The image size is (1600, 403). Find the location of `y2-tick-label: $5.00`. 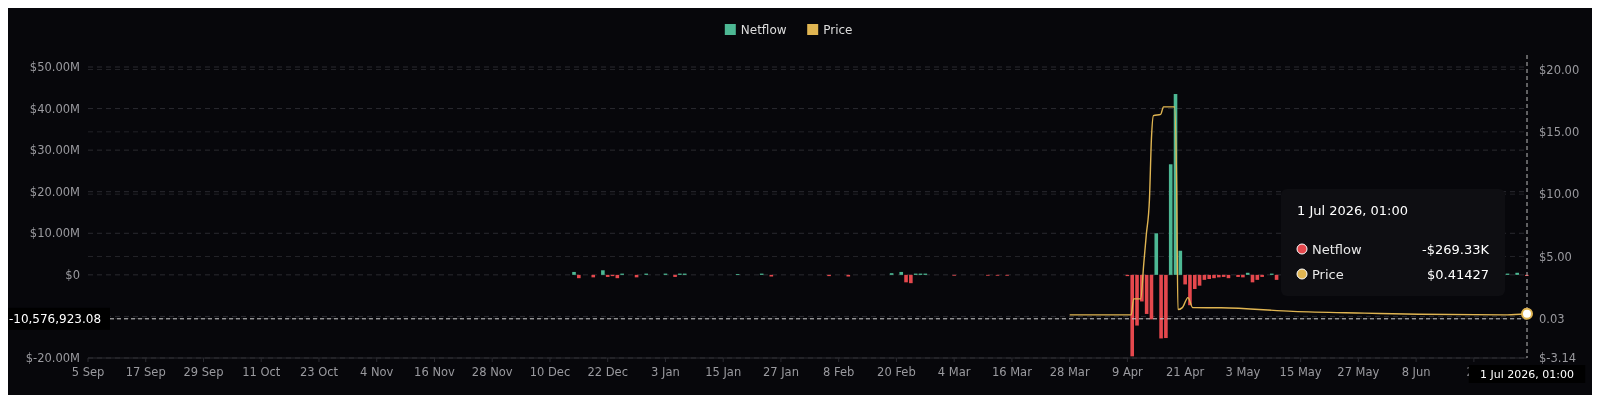

y2-tick-label: $5.00 is located at coordinates (1555, 256).